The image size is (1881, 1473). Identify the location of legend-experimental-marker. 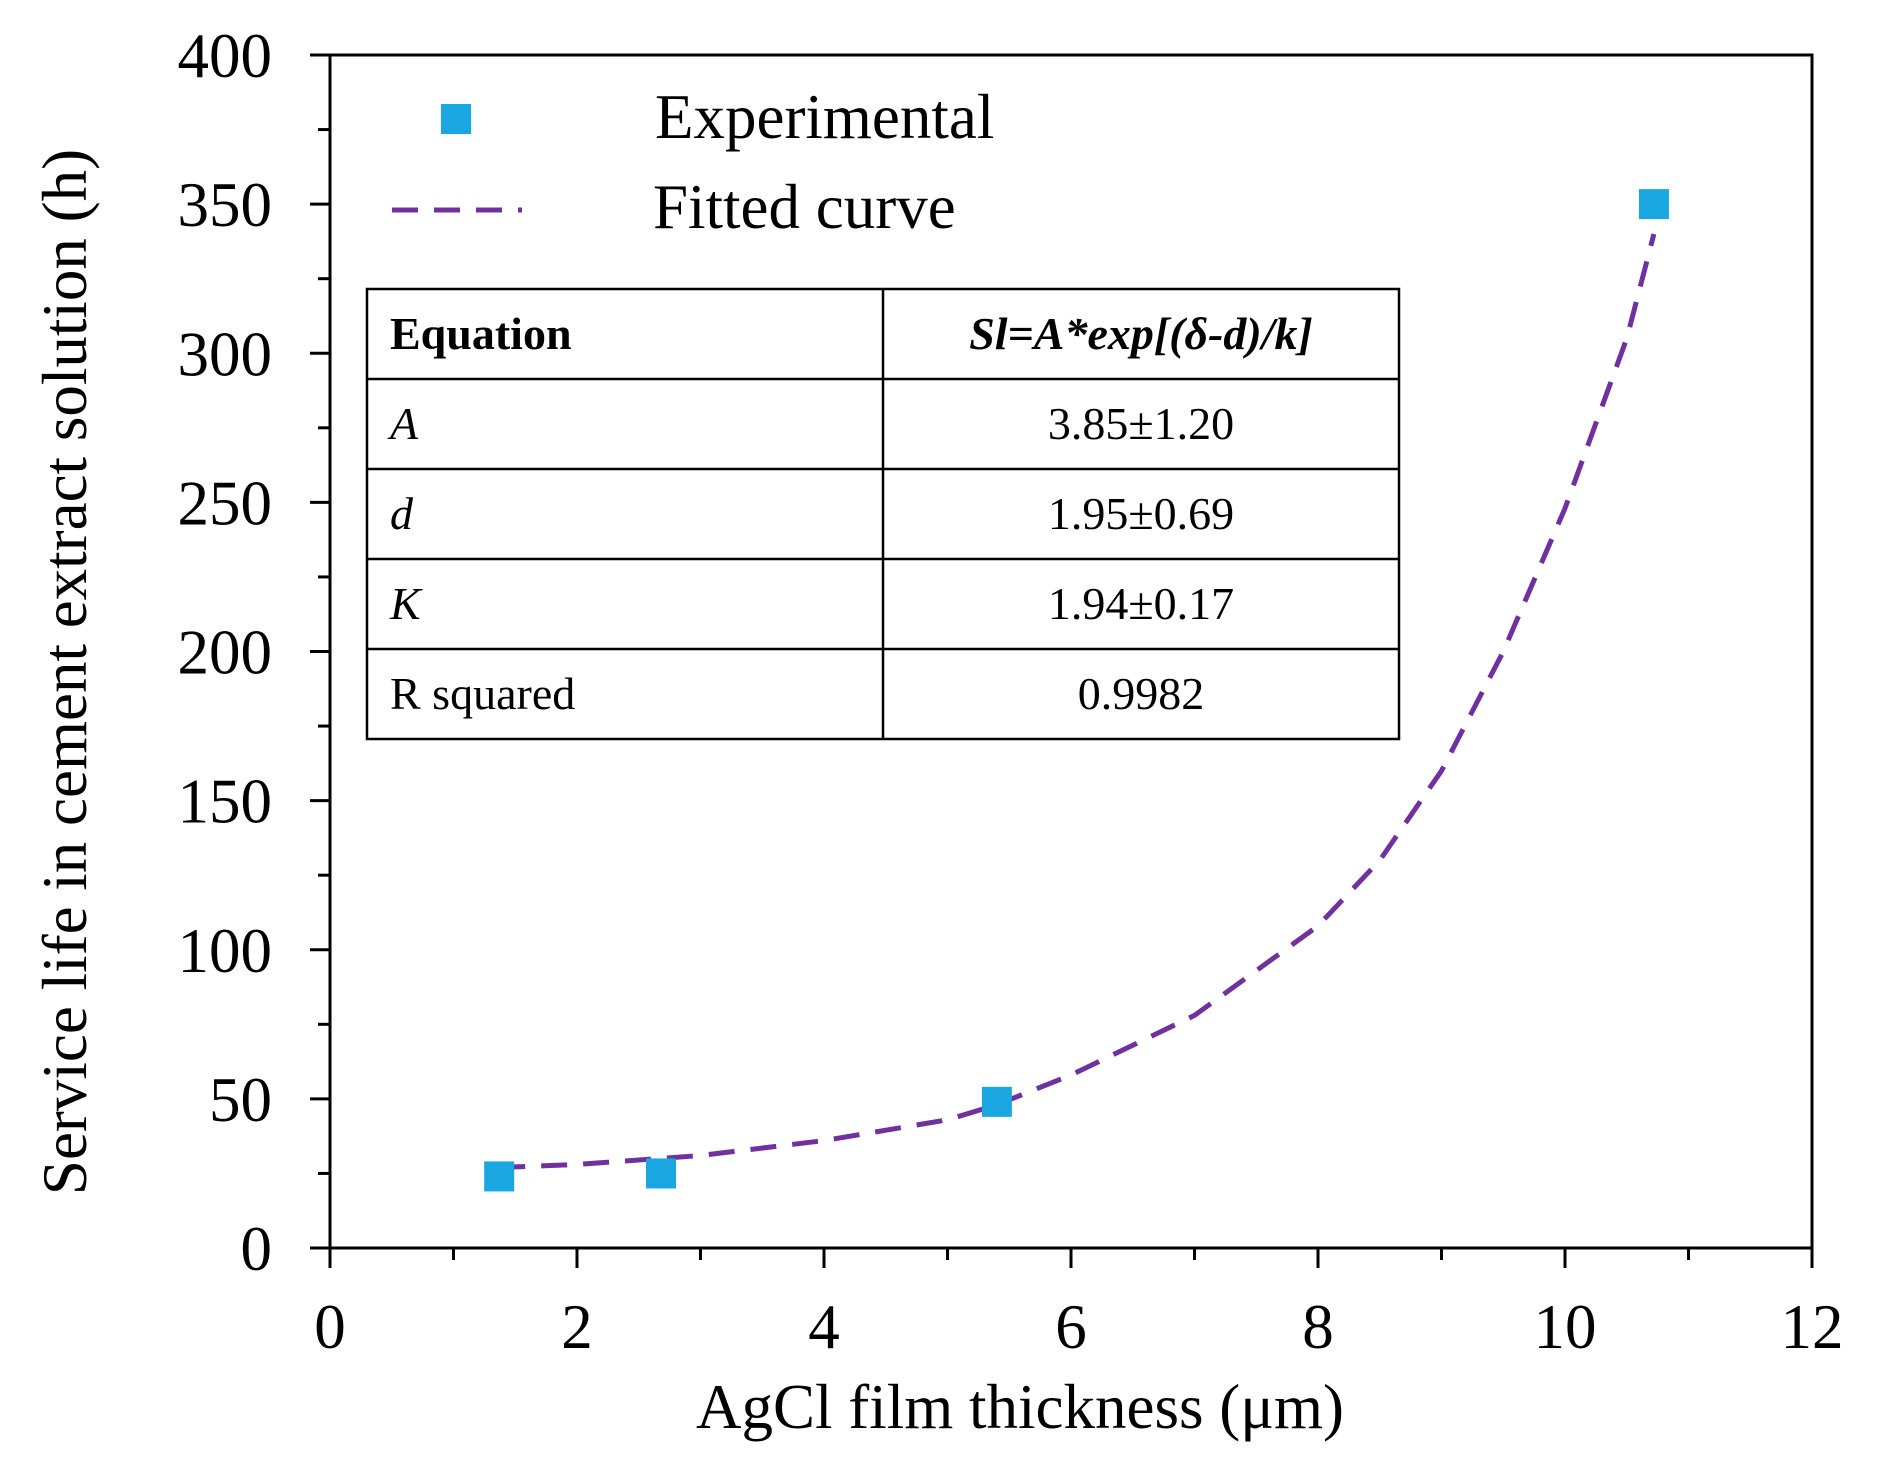
(456, 119).